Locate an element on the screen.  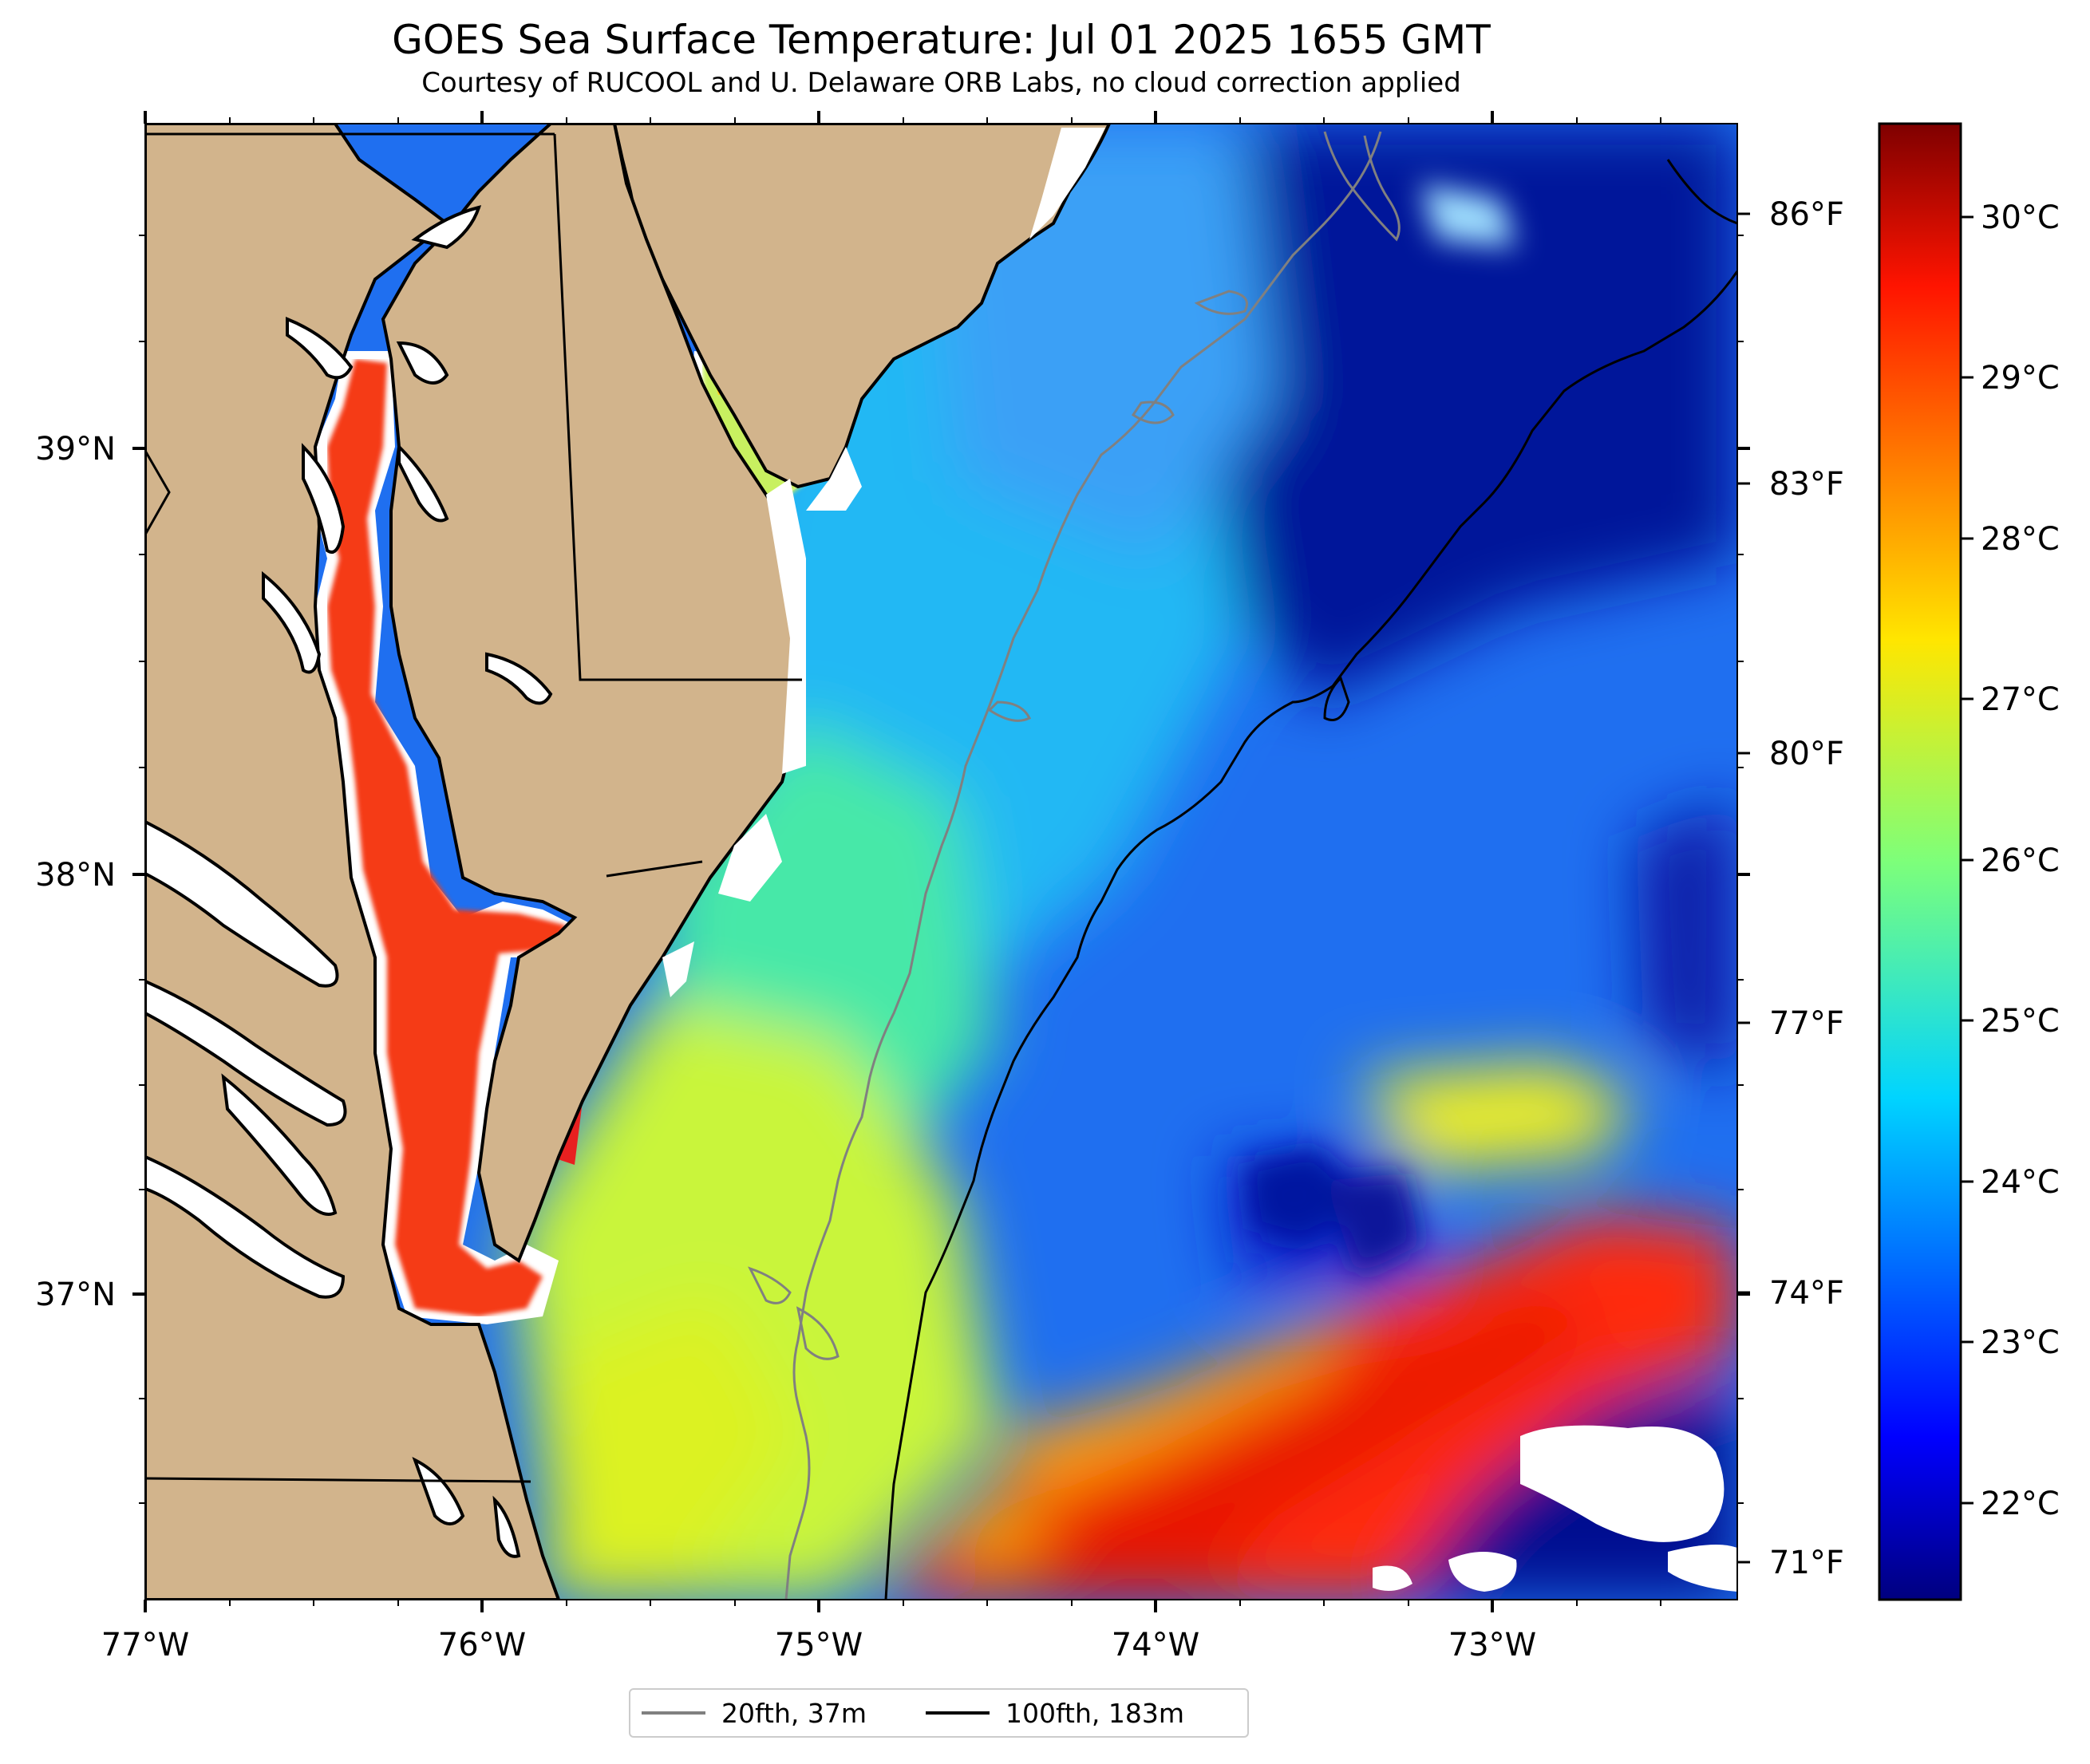
colorbar-celsius-label: 26°C is located at coordinates (2020, 861).